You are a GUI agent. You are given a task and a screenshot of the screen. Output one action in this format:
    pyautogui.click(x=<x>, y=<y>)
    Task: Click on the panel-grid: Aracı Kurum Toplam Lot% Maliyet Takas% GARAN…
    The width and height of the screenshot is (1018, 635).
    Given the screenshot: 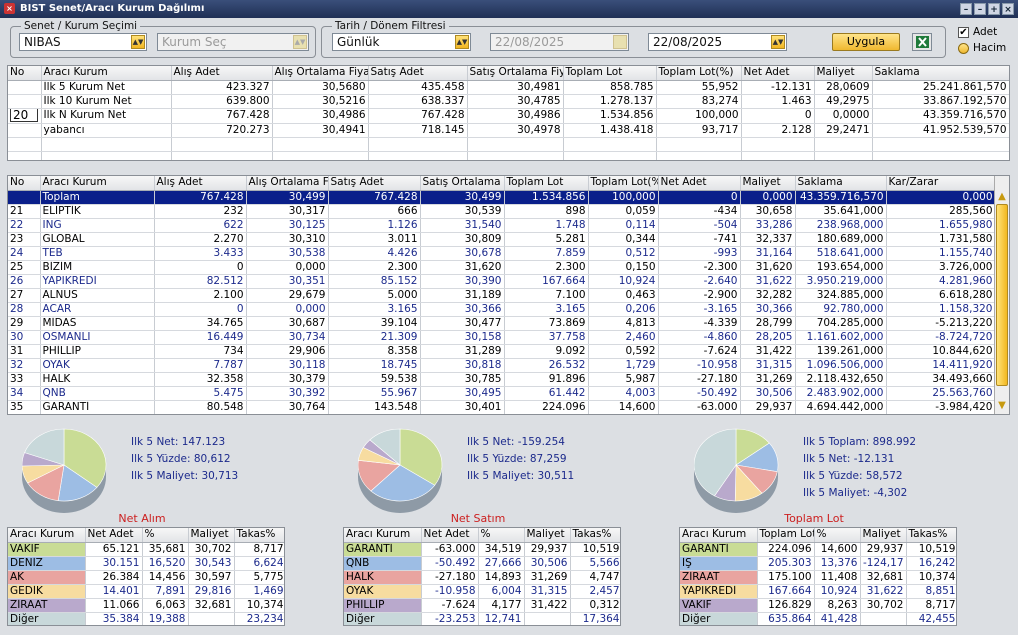 What is the action you would take?
    pyautogui.click(x=818, y=576)
    